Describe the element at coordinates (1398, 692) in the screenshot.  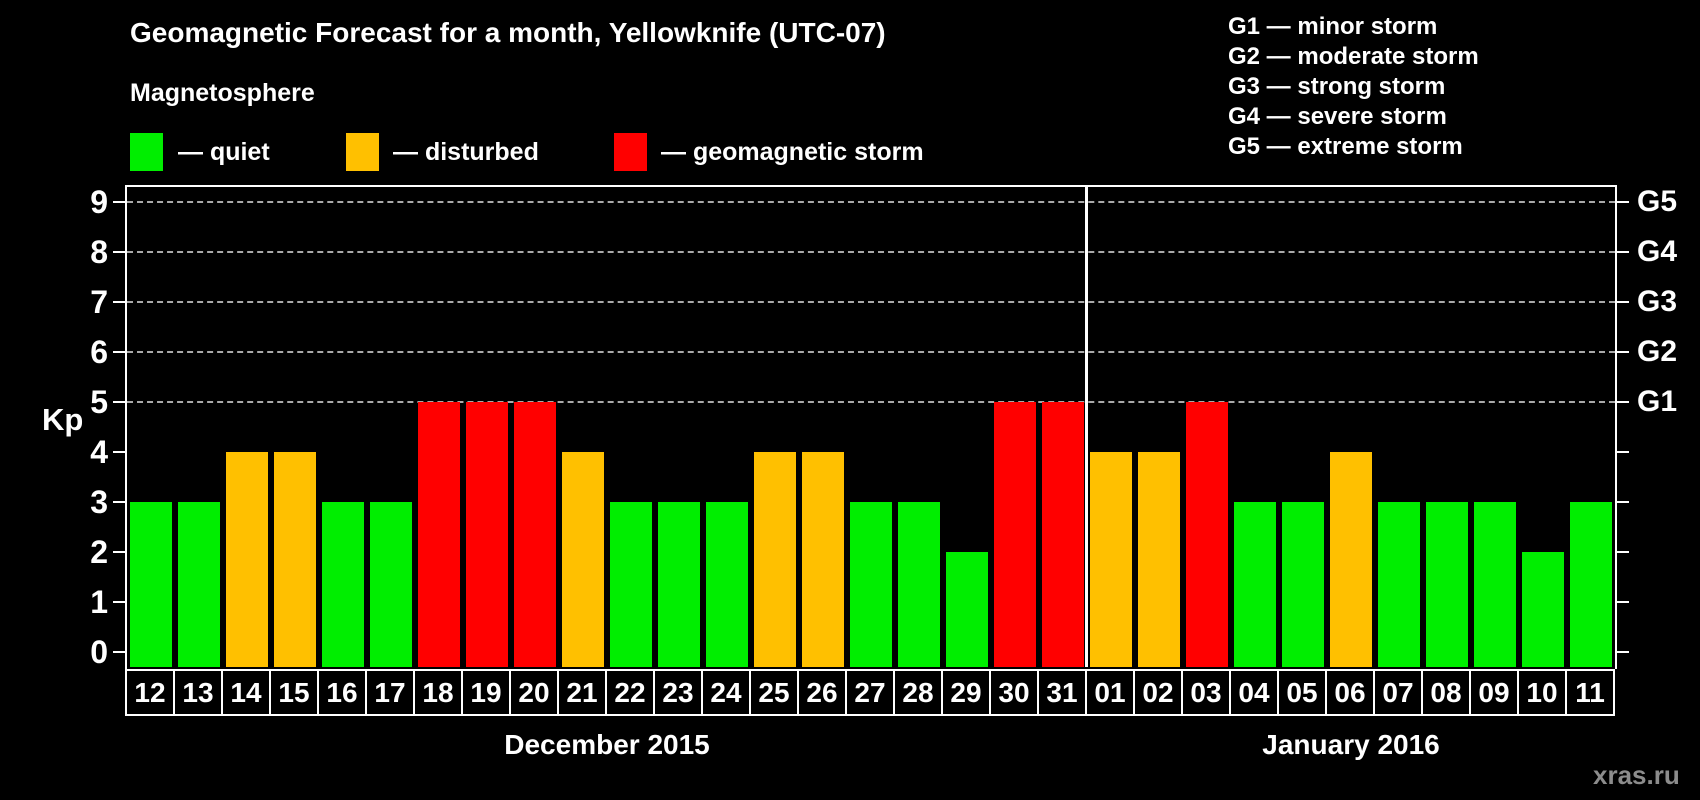
I see `day-cell: 07` at that location.